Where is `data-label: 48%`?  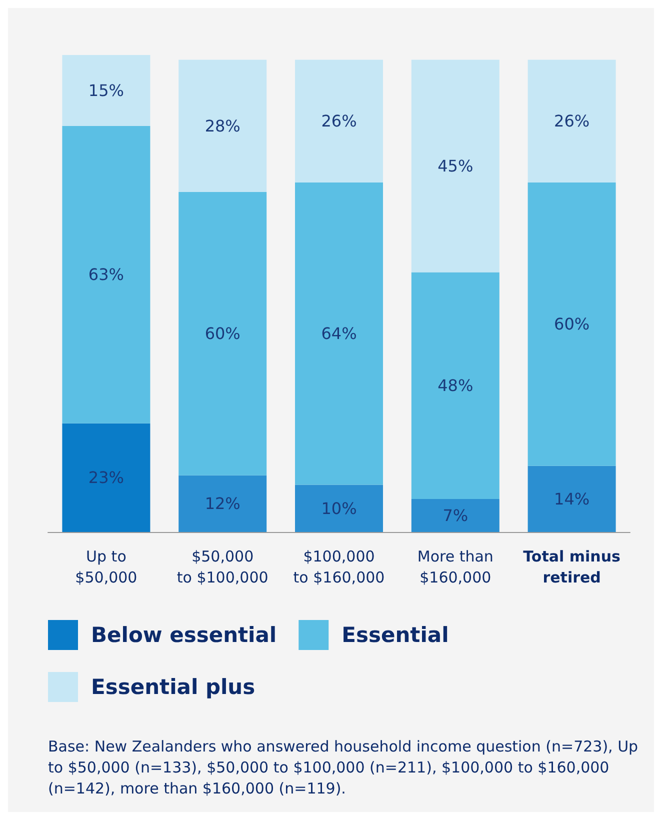 data-label: 48% is located at coordinates (456, 386).